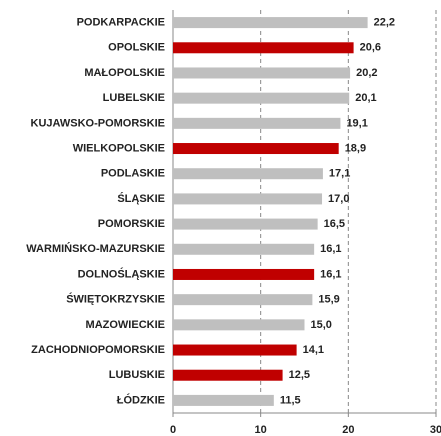  What do you see at coordinates (121, 273) in the screenshot?
I see `y-tick-label: DOLNOŚLĄSKIE` at bounding box center [121, 273].